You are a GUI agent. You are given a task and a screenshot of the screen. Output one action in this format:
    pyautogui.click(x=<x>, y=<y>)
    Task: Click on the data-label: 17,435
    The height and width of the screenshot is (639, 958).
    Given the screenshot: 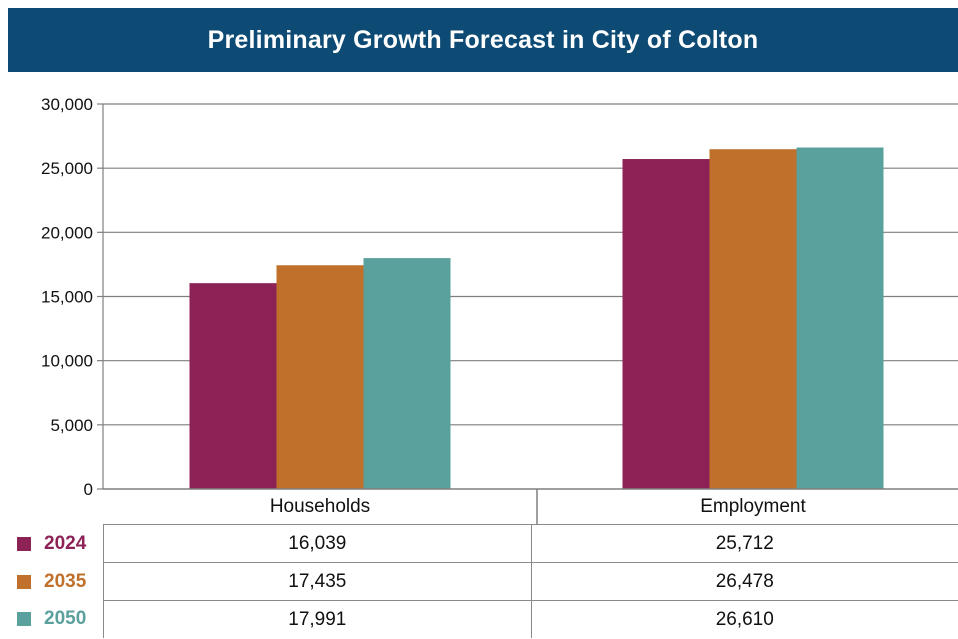 What is the action you would take?
    pyautogui.click(x=317, y=581)
    